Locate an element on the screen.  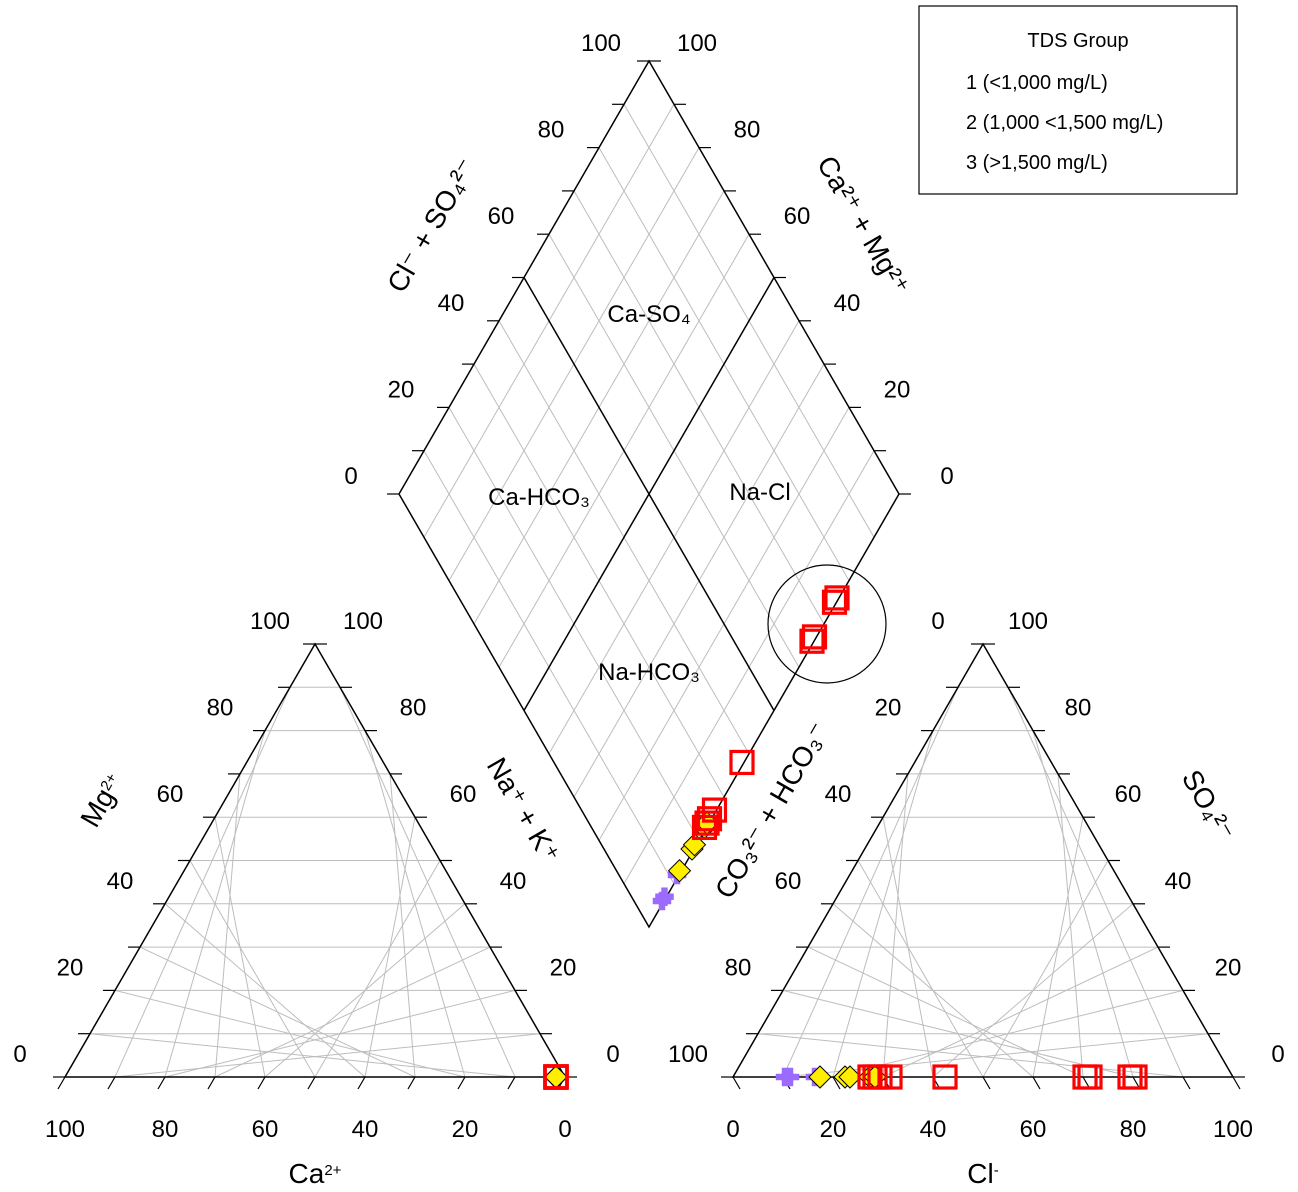
anion-bottom-tick-label: 80 is located at coordinates (1133, 1129).